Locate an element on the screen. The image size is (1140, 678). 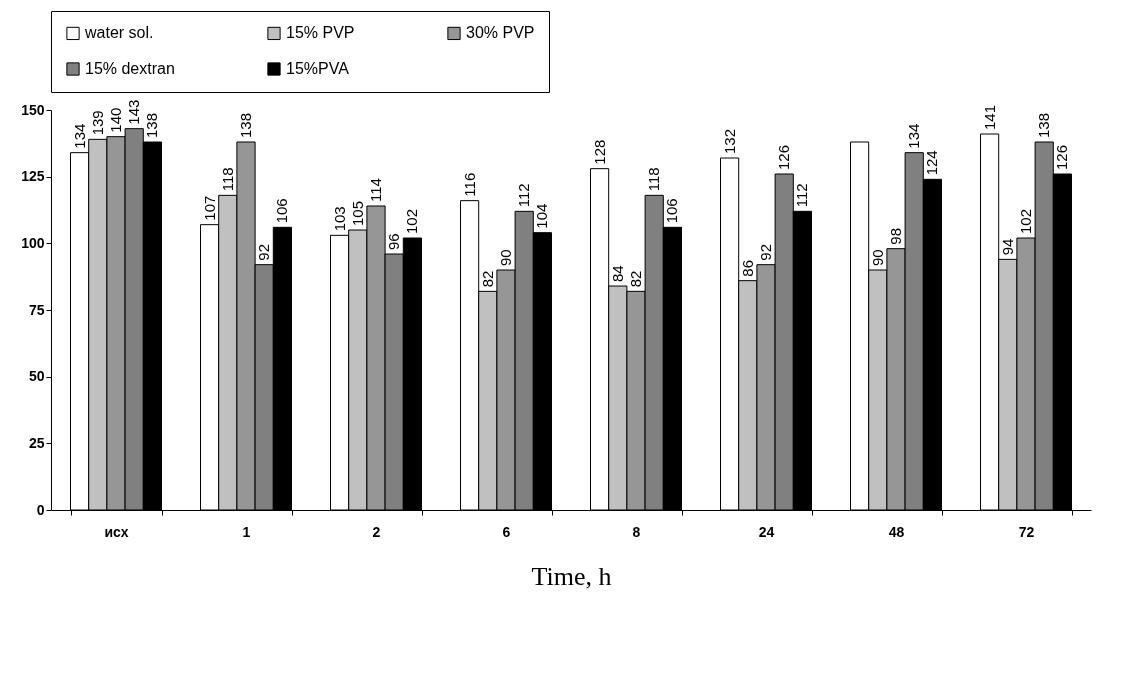
data-label: 98 is located at coordinates (895, 236).